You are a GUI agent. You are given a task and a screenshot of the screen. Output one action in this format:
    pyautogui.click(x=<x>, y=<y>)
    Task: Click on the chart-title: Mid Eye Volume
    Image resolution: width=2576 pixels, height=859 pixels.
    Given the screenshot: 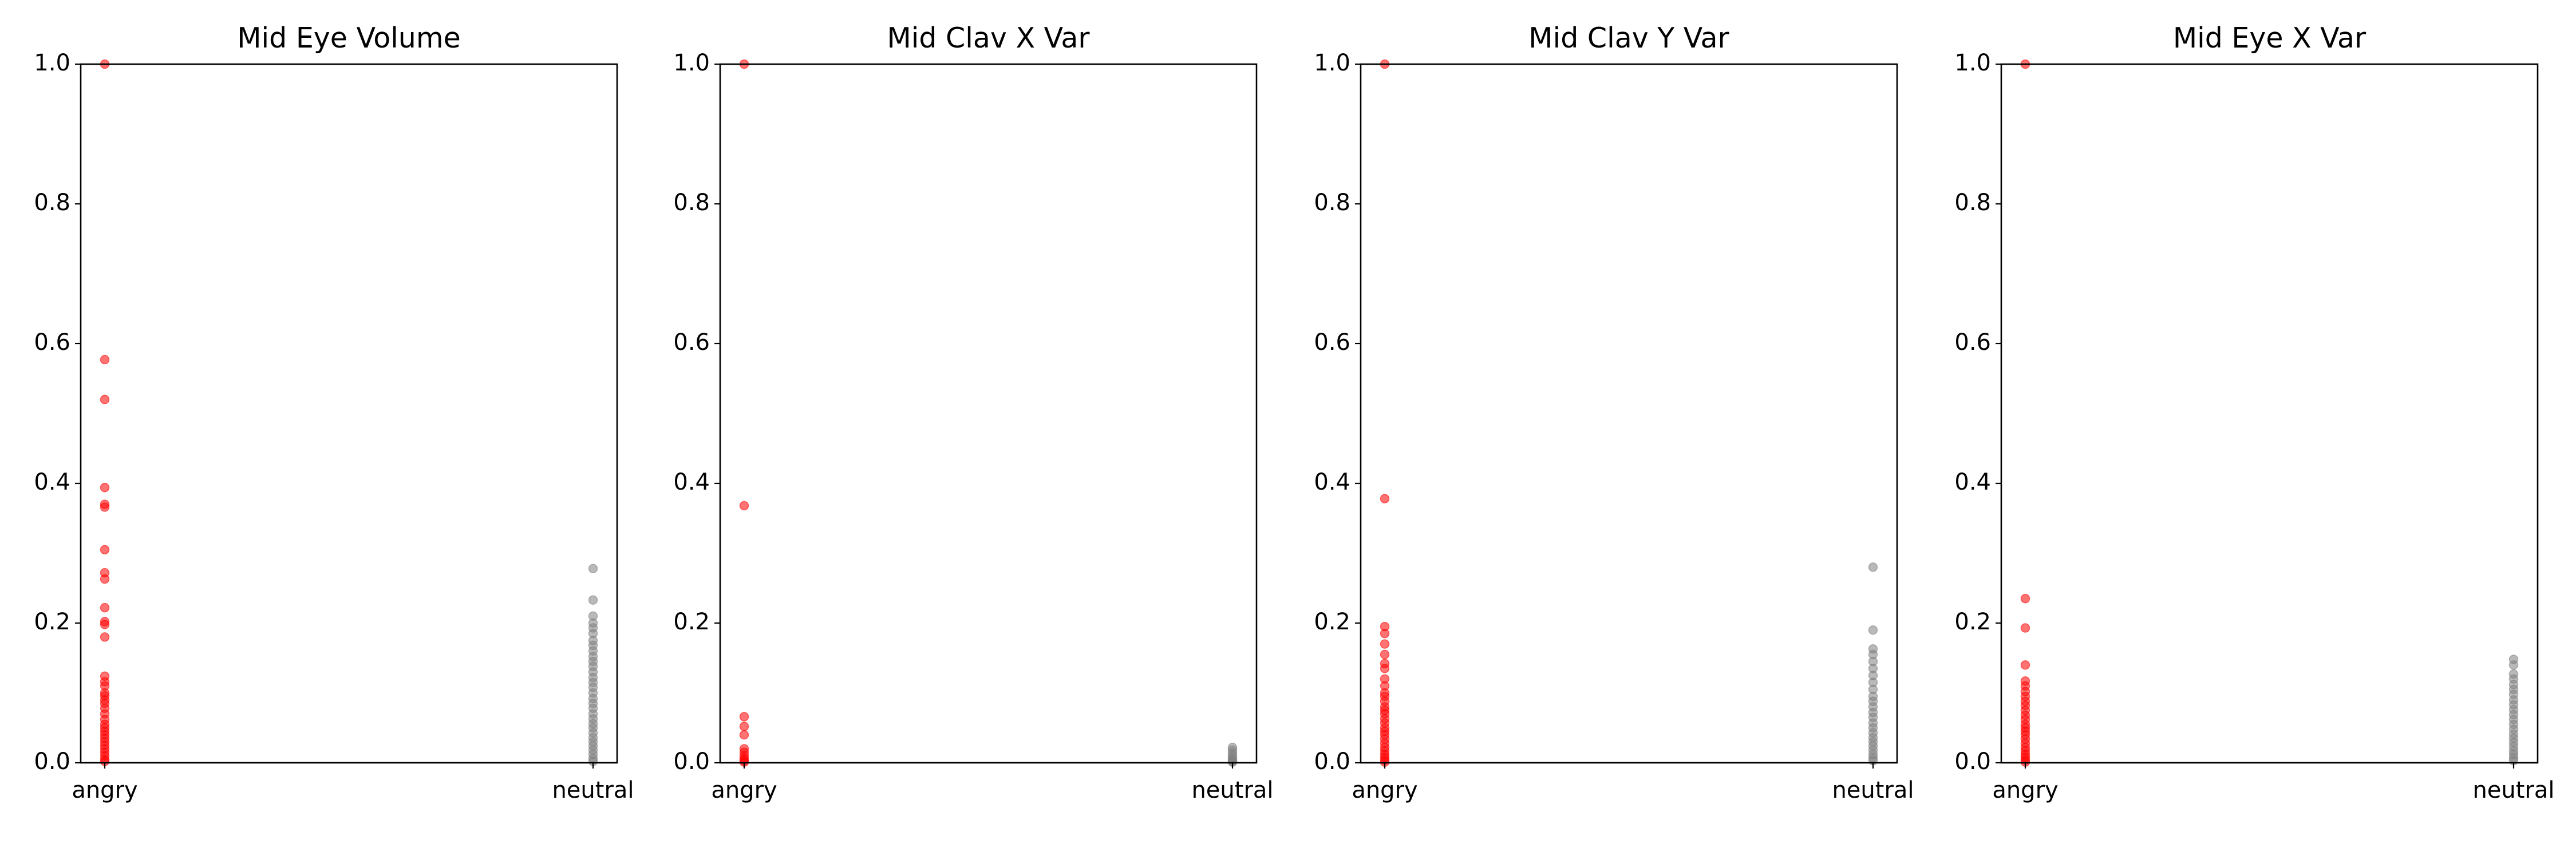 What is the action you would take?
    pyautogui.click(x=349, y=38)
    